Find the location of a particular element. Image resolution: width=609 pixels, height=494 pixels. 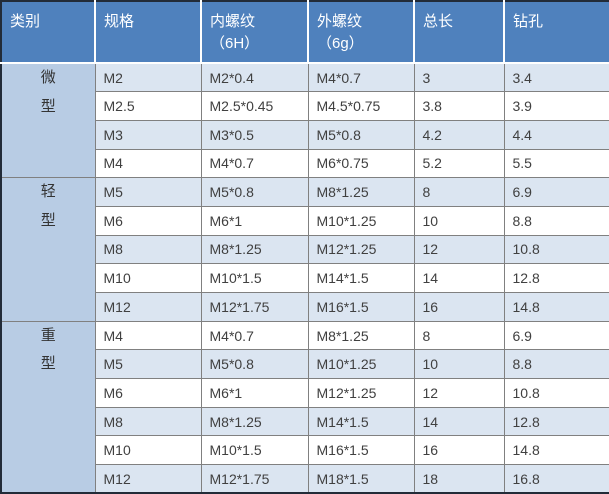

internal-thread-cell: M3*0.5 is located at coordinates (254, 134).